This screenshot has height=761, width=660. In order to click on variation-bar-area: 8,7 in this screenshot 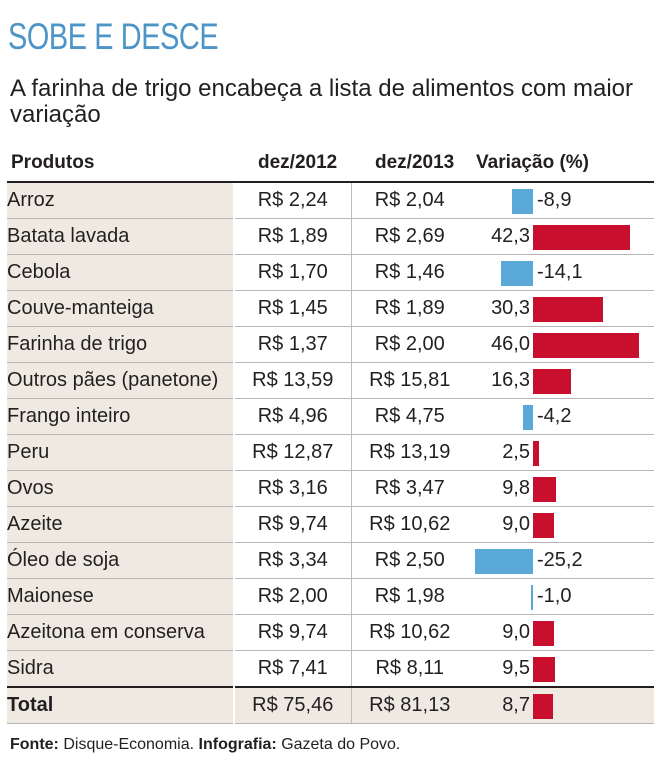, I will do `click(561, 706)`.